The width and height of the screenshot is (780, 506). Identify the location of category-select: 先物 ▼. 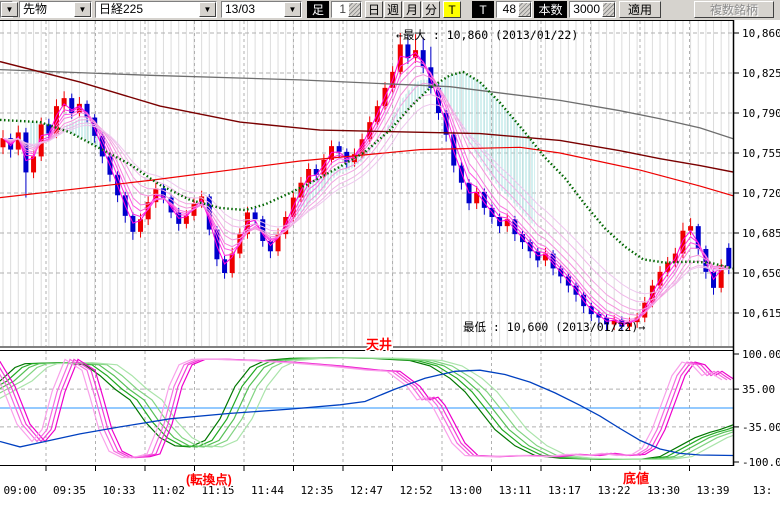
(55, 9).